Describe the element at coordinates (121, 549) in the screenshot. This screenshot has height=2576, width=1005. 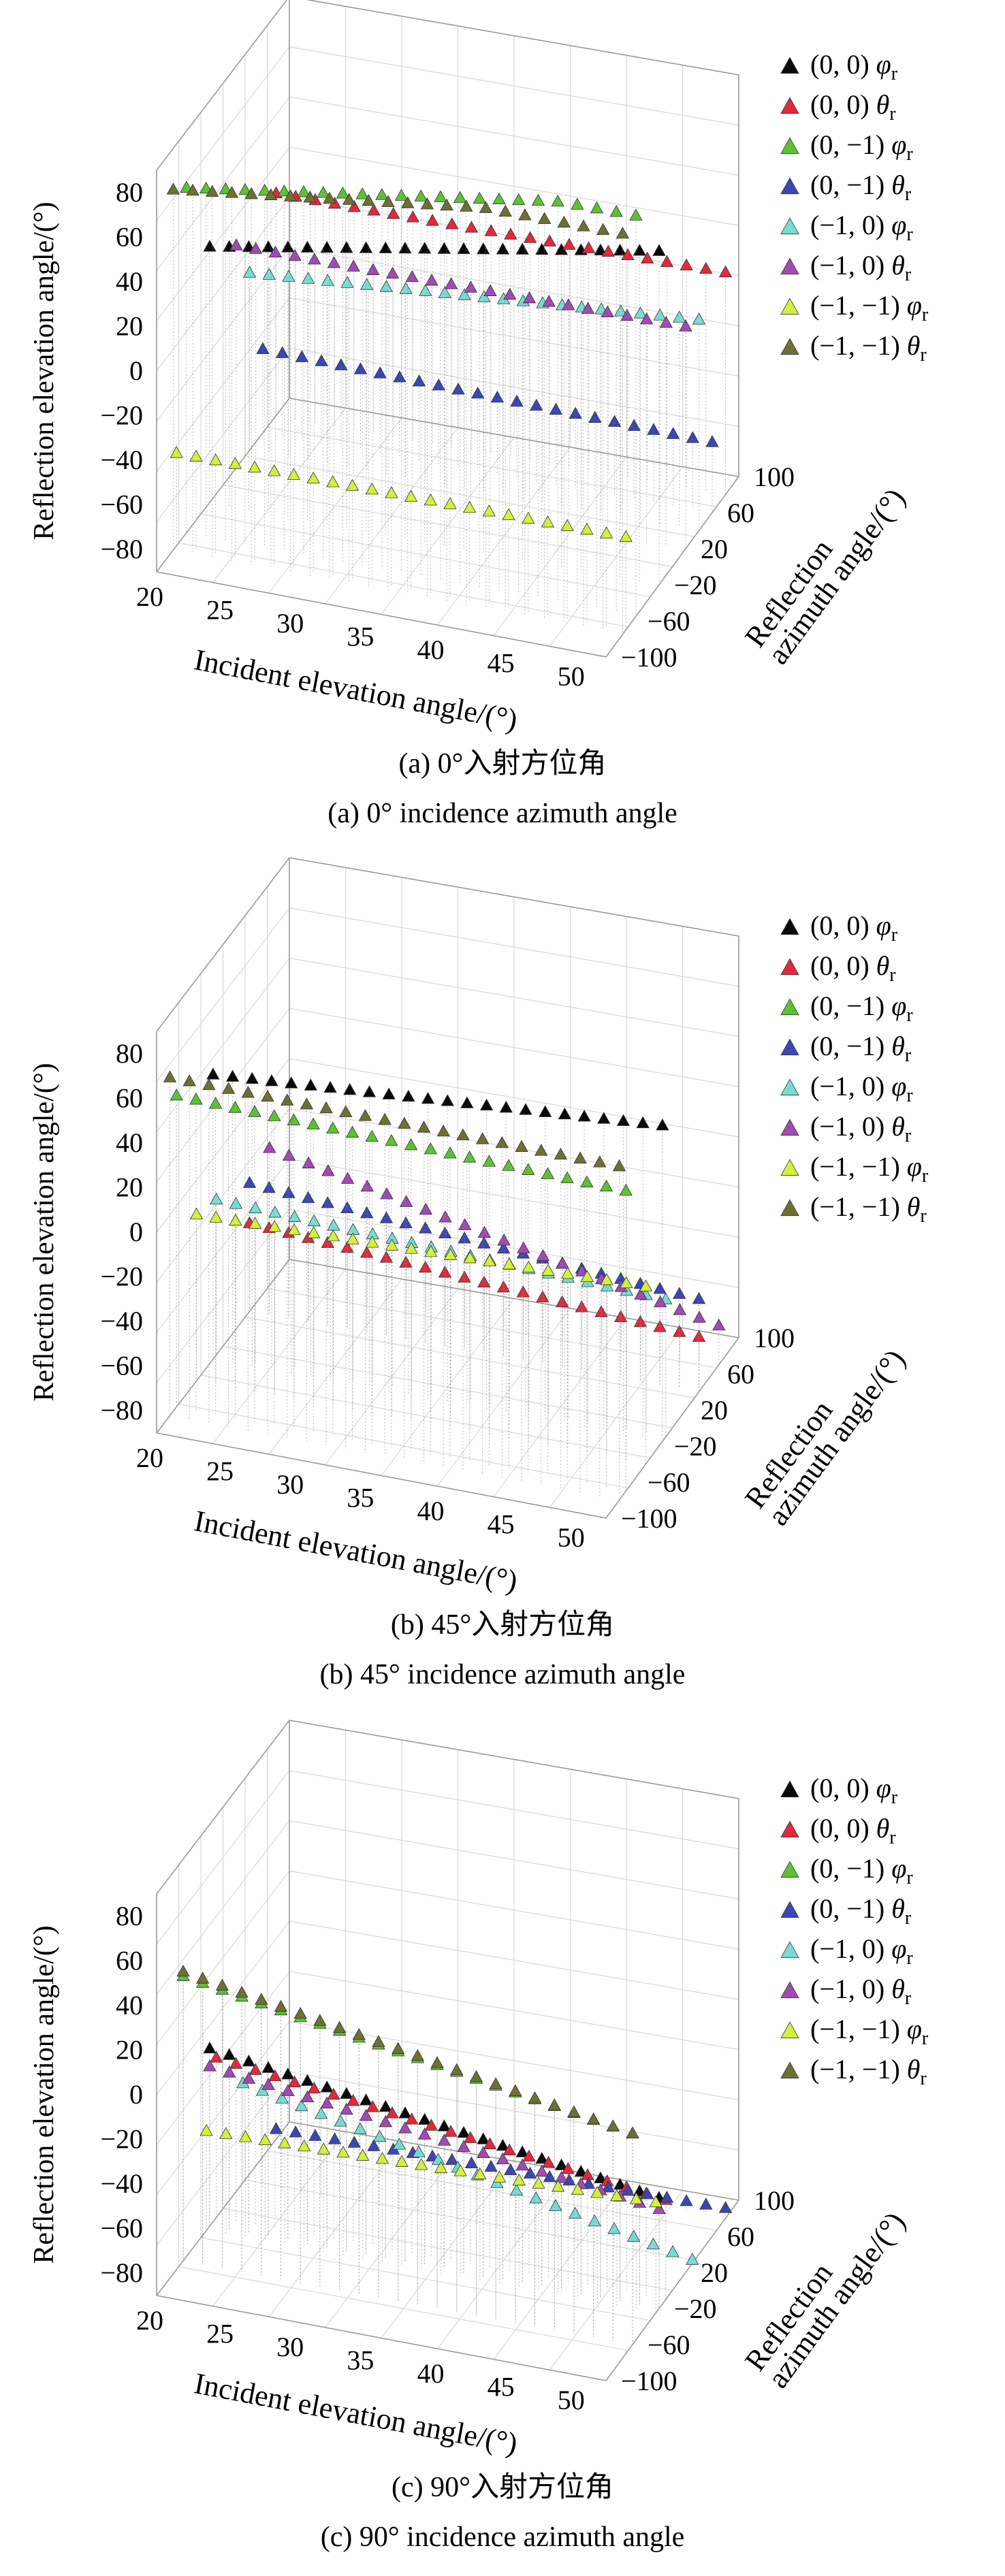
I see `z-tick-label: −80` at that location.